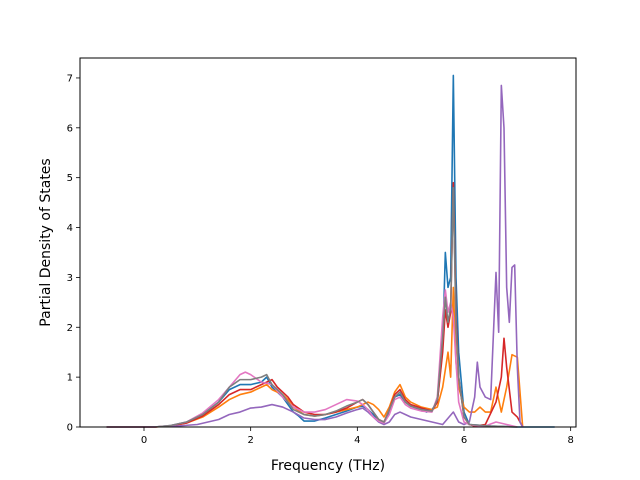 The width and height of the screenshot is (640, 480). What do you see at coordinates (70, 178) in the screenshot?
I see `y-tick-label: 5` at bounding box center [70, 178].